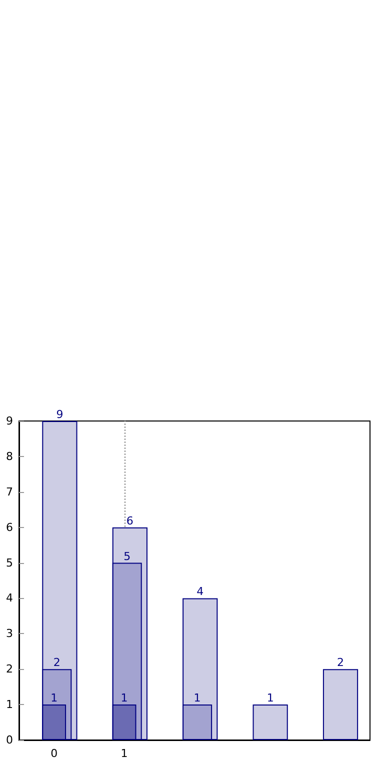  I want to click on y-tick-label: 3, so click(9, 633).